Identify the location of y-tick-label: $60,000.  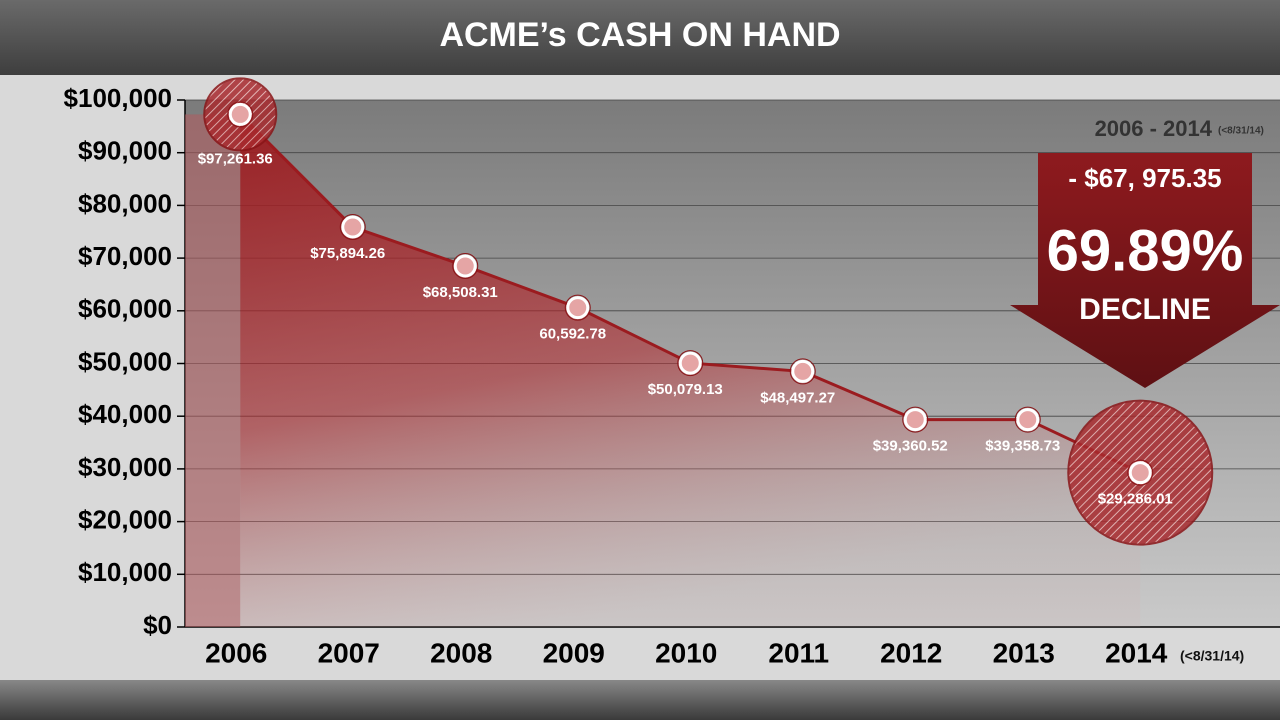
(125, 309).